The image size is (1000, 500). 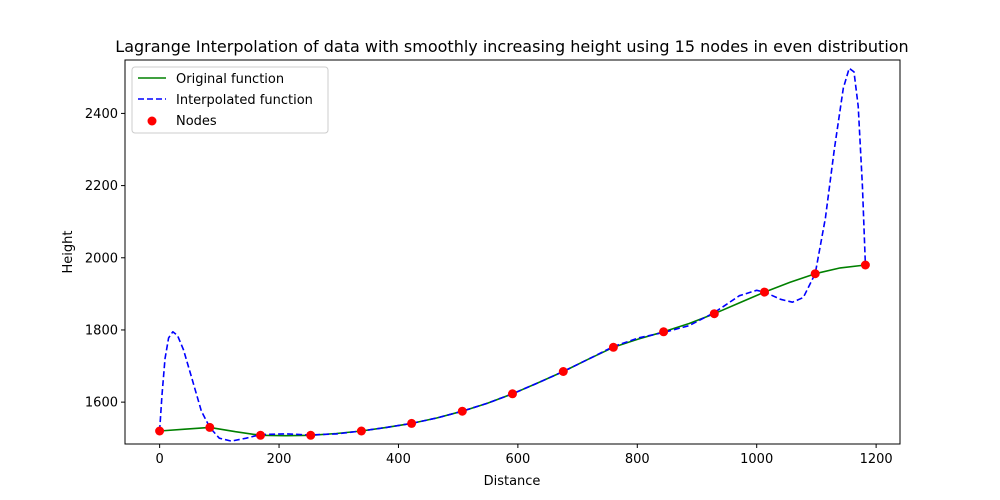 What do you see at coordinates (101, 403) in the screenshot?
I see `y-tick-label: 1600` at bounding box center [101, 403].